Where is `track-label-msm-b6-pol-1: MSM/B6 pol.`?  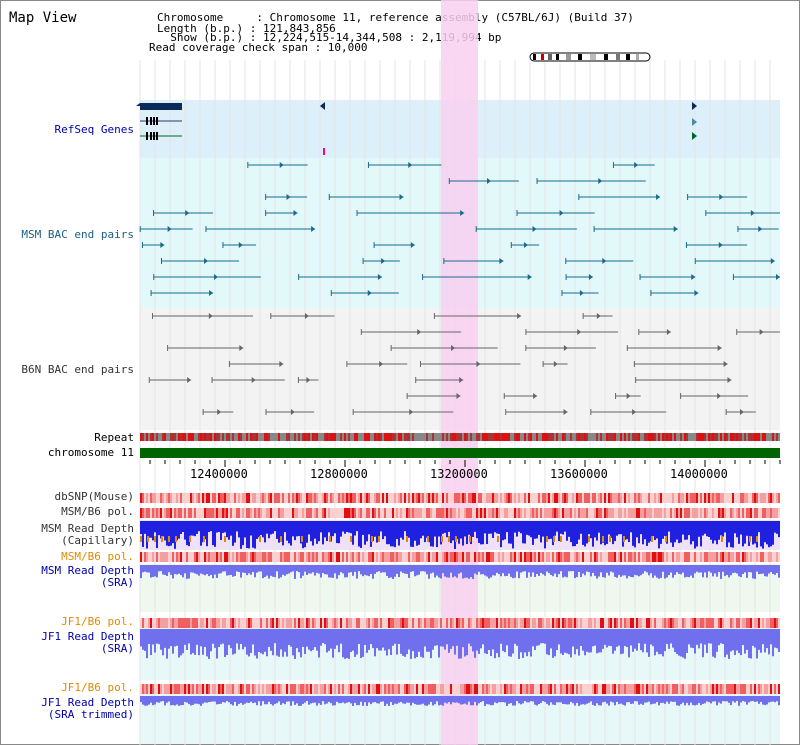
track-label-msm-b6-pol-1: MSM/B6 pol. is located at coordinates (97, 511).